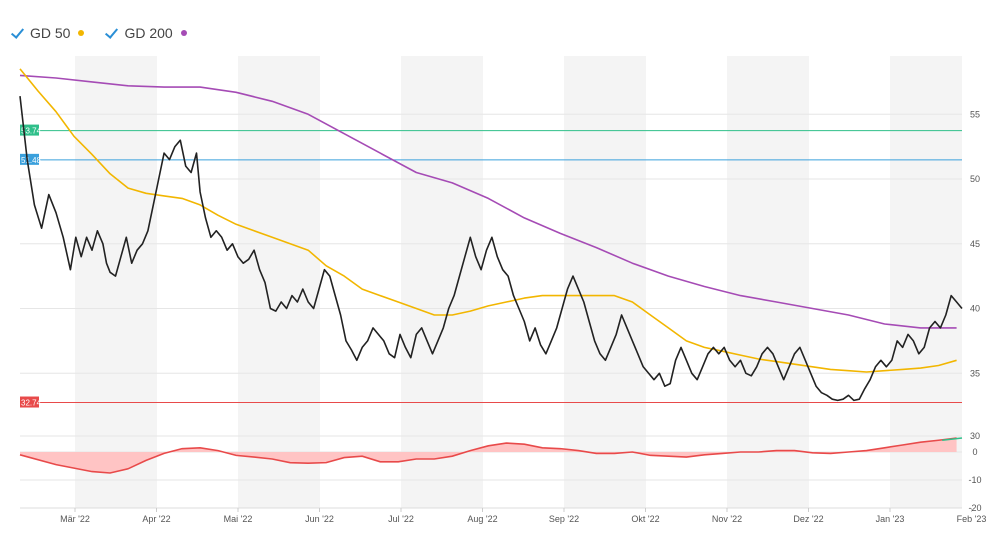  What do you see at coordinates (975, 309) in the screenshot?
I see `y-tick-label: 40` at bounding box center [975, 309].